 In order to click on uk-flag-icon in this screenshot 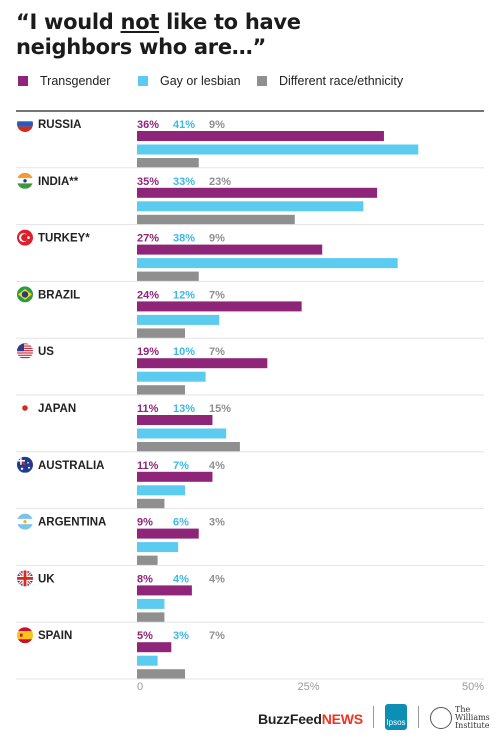, I will do `click(25, 578)`.